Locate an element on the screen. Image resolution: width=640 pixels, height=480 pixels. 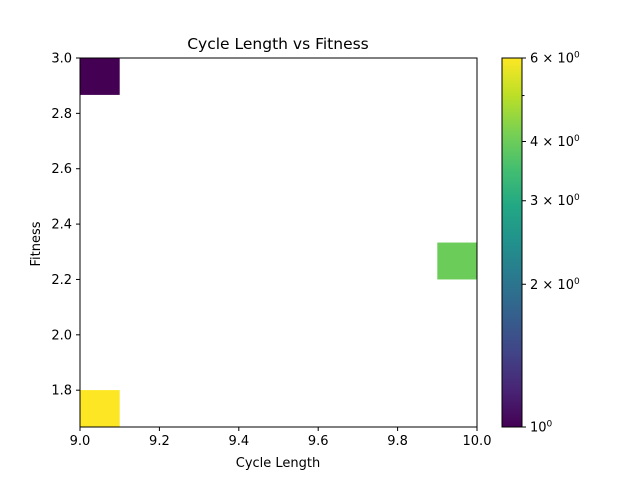
x-tick-label: 9.6 is located at coordinates (318, 441).